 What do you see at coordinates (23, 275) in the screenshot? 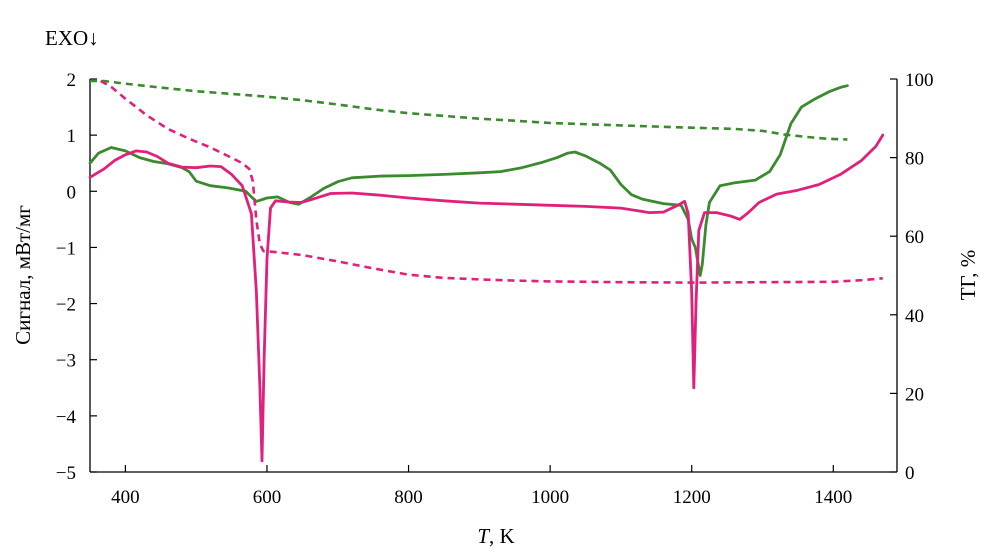
I see `y-axis-label: Сигнал, мВт/мг` at bounding box center [23, 275].